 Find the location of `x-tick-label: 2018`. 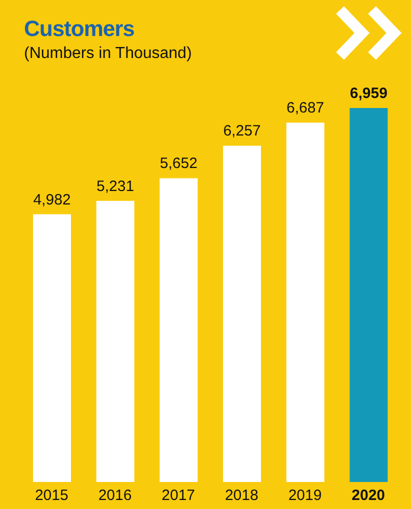

x-tick-label: 2018 is located at coordinates (241, 495).